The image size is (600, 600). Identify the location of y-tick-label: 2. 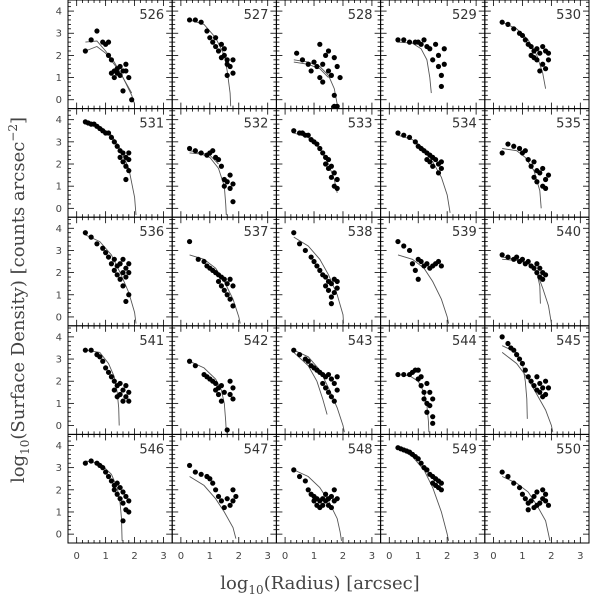
(59, 165).